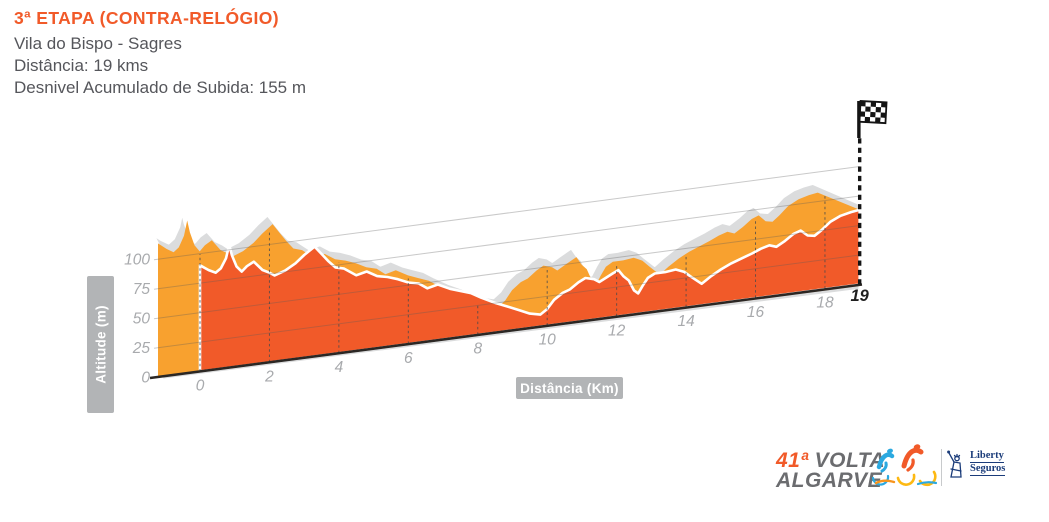  I want to click on x-axis-badge, so click(569, 388).